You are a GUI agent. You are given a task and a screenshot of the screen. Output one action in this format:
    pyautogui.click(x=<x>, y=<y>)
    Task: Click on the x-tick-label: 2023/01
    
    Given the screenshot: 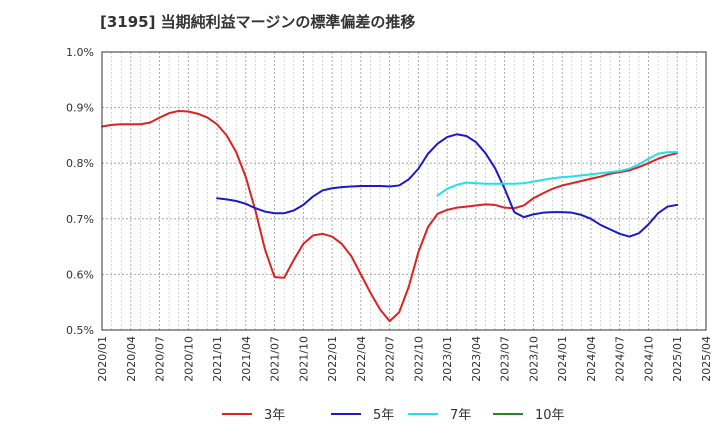 What is the action you would take?
    pyautogui.click(x=447, y=359)
    